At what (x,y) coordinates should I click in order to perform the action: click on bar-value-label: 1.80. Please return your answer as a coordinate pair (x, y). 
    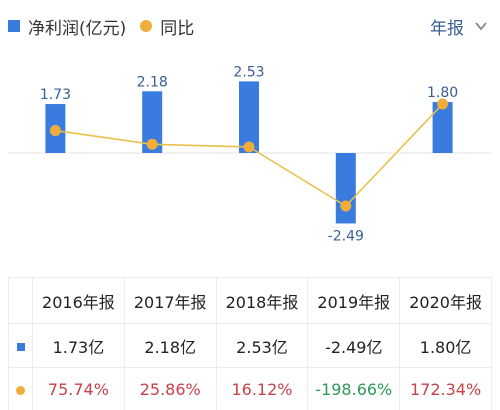
    Looking at the image, I should click on (442, 93).